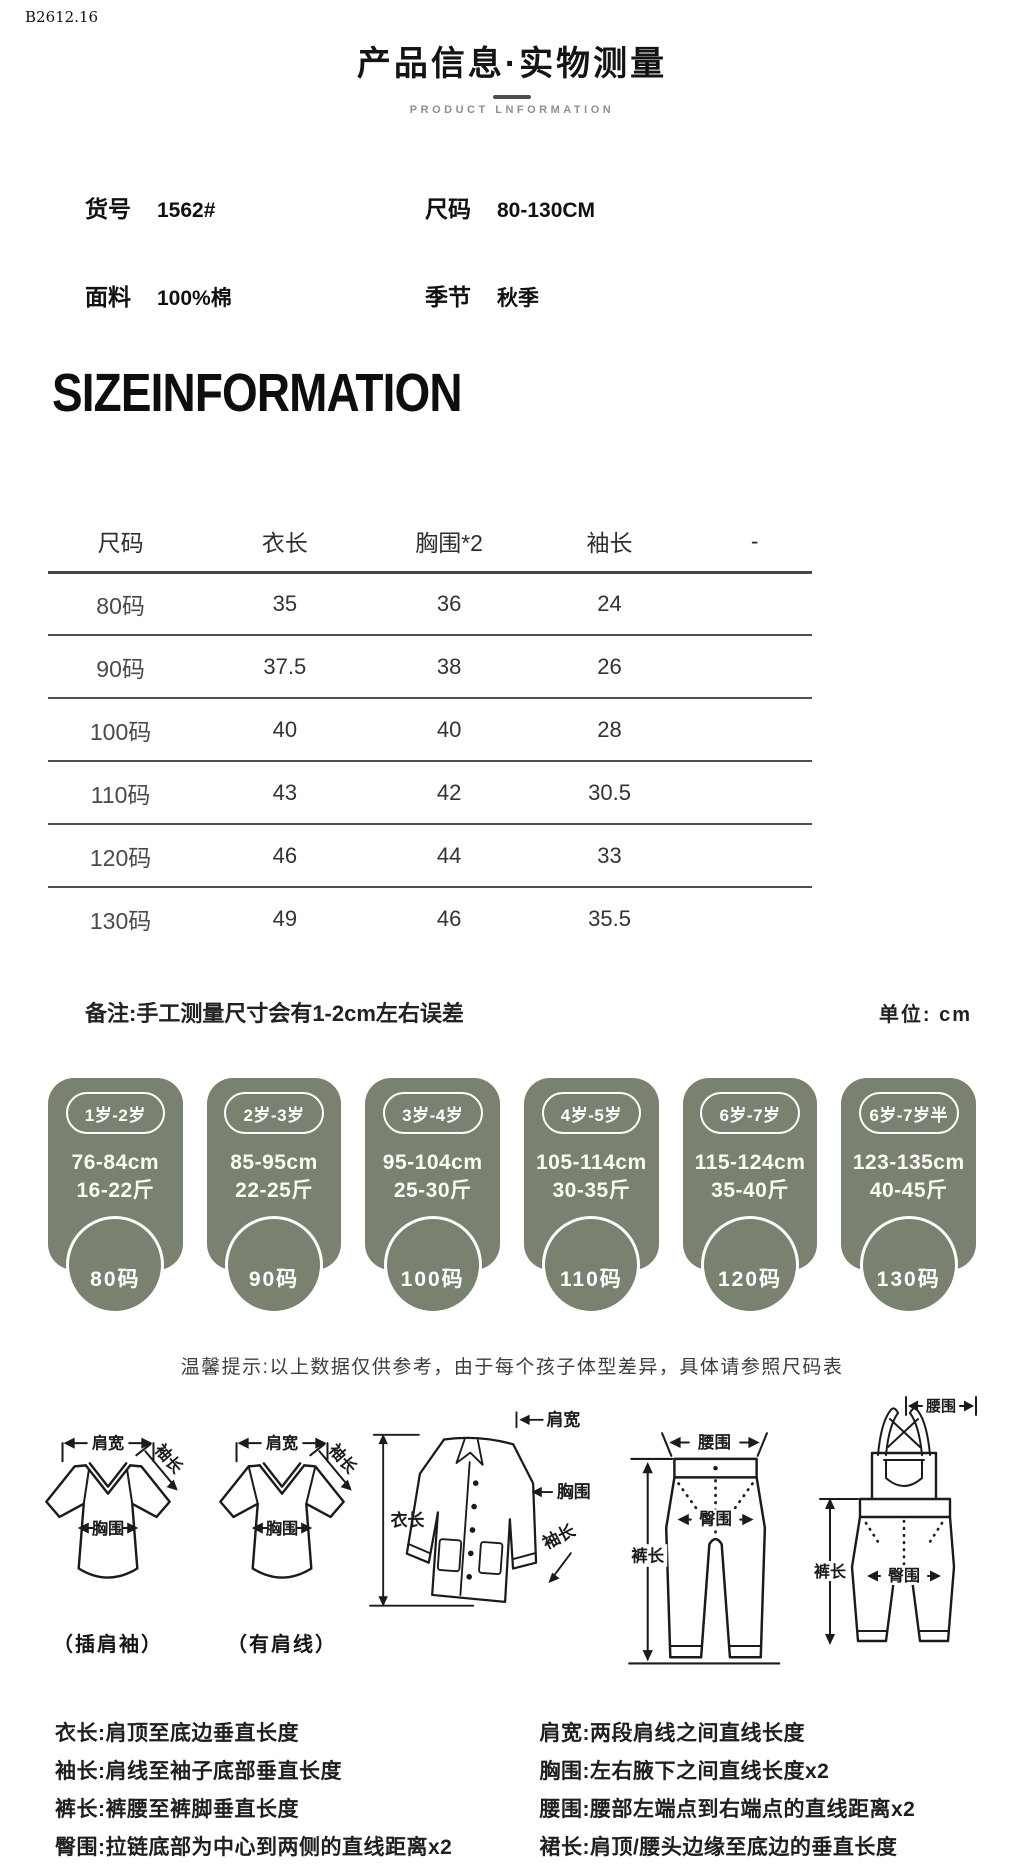 This screenshot has height=1873, width=1024. Describe the element at coordinates (591, 1190) in the screenshot. I see `weight-range: 30-35斤` at that location.